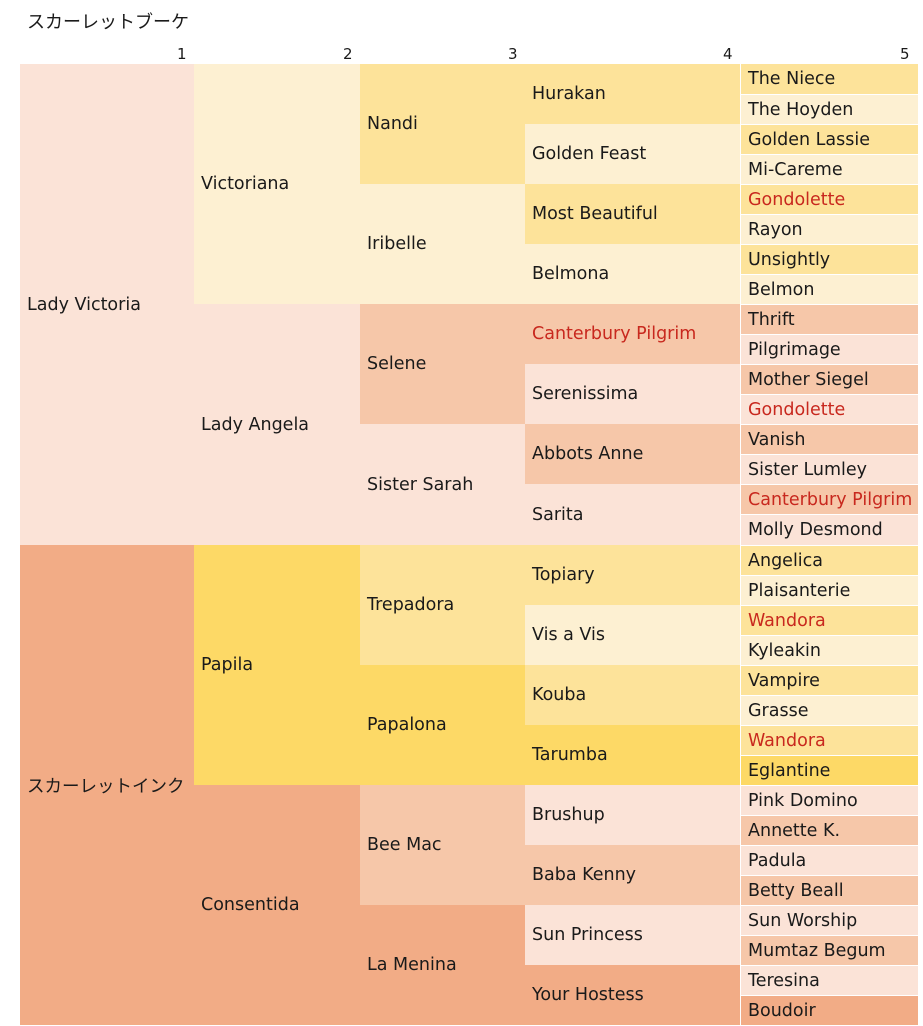  What do you see at coordinates (829, 830) in the screenshot?
I see `pedigree-cell-gen5: Annette K.` at bounding box center [829, 830].